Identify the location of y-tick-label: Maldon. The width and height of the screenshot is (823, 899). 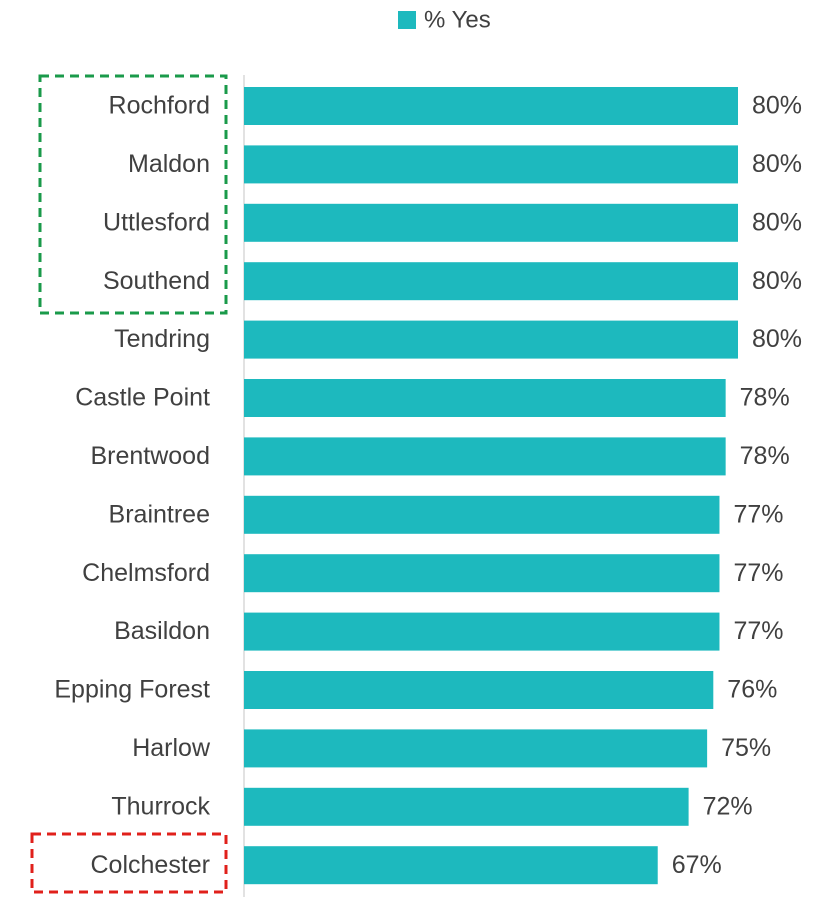
(169, 164).